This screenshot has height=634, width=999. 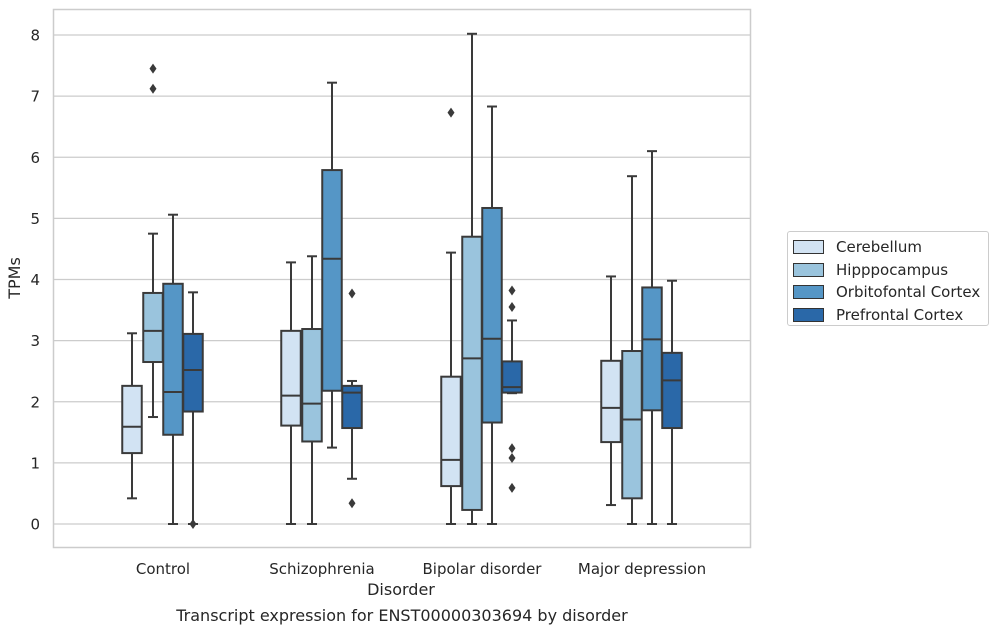 I want to click on x-axis-title: Disorder, so click(x=401, y=589).